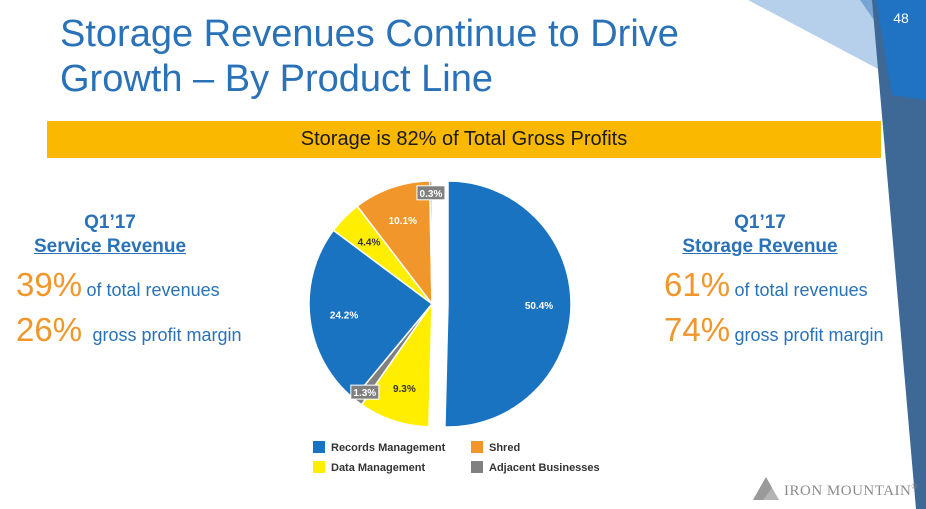  I want to click on legend-label: Adjacent Businesses, so click(544, 468).